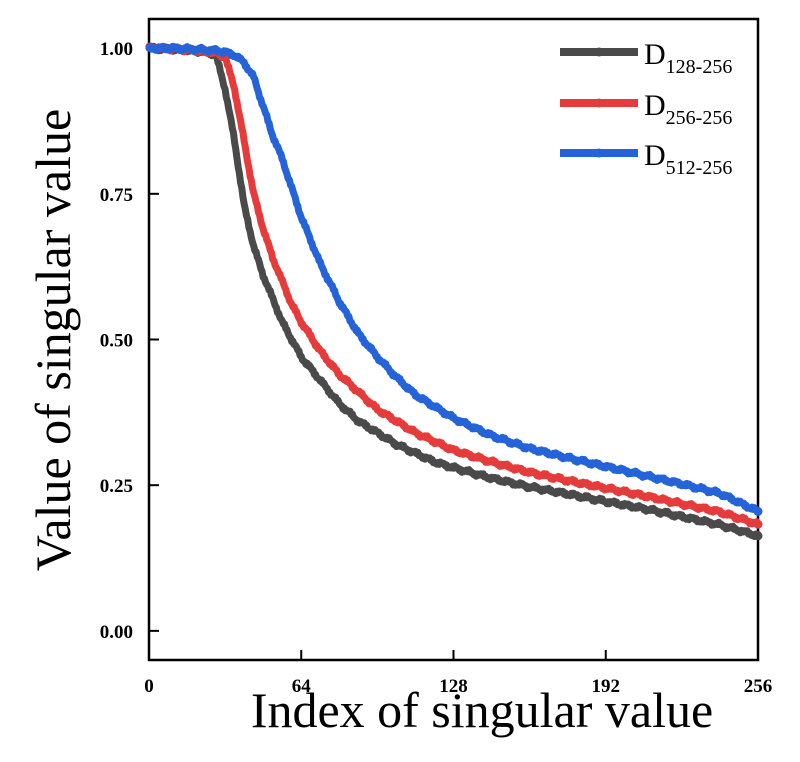  Describe the element at coordinates (116, 341) in the screenshot. I see `y-tick-label: 0.50` at that location.